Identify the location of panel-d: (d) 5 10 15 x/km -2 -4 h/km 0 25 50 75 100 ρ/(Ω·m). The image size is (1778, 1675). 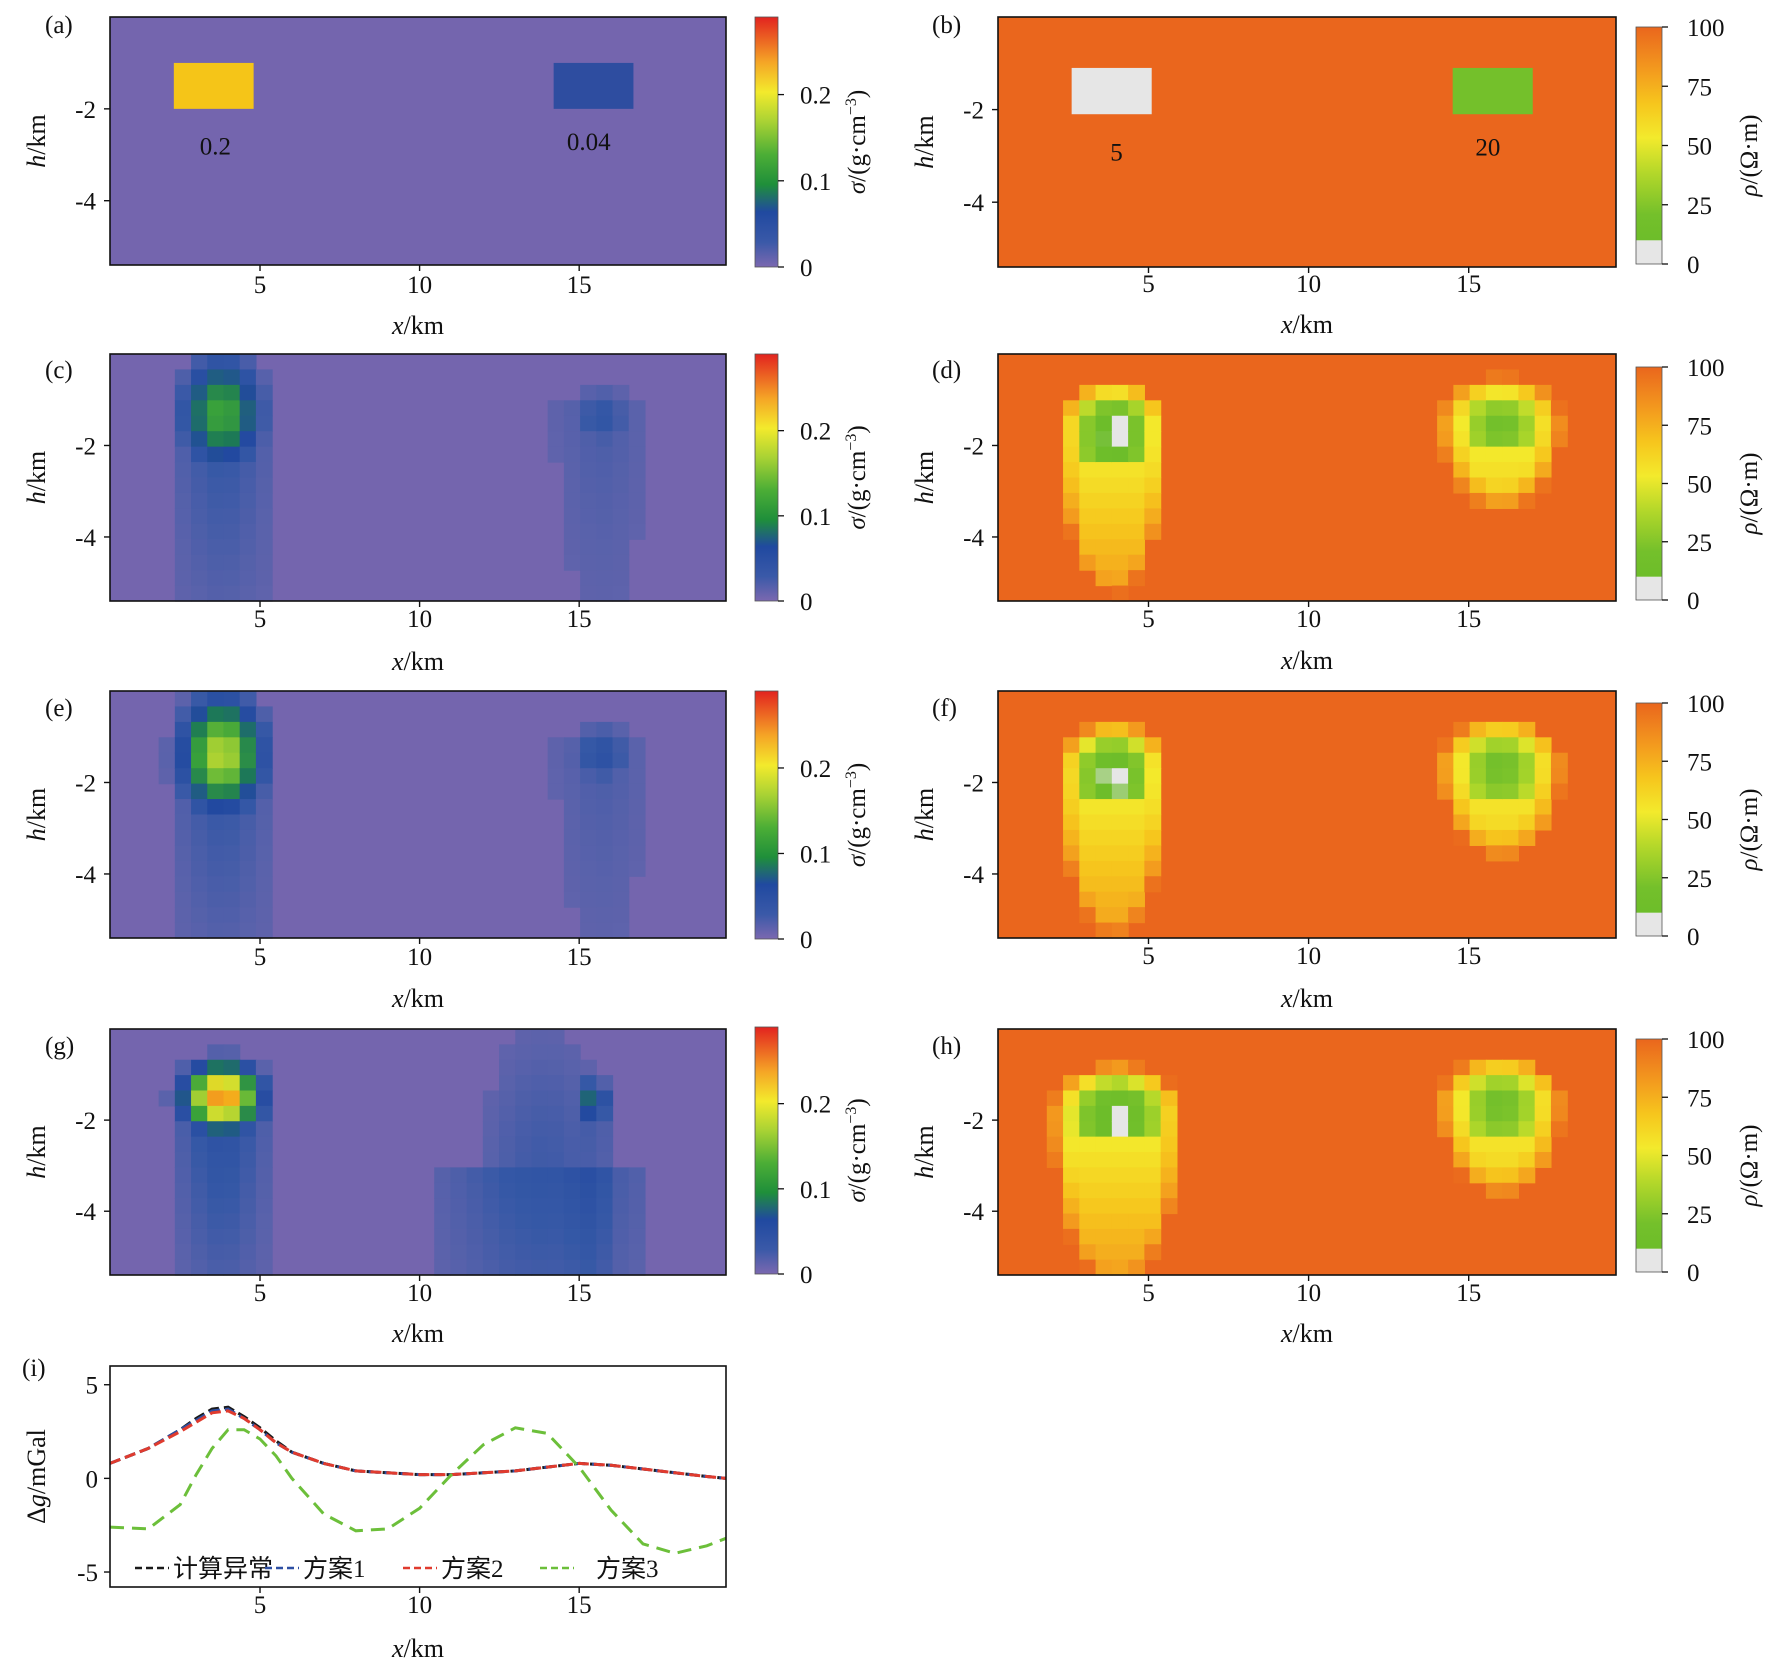
(1336, 514).